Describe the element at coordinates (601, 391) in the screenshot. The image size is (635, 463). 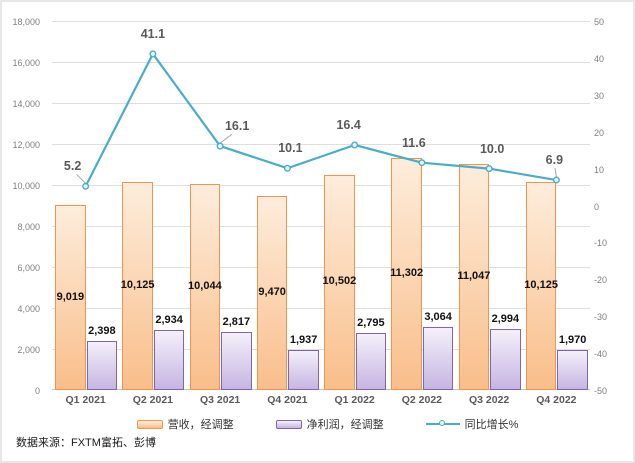
I see `right-axis-tick-label: -50` at that location.